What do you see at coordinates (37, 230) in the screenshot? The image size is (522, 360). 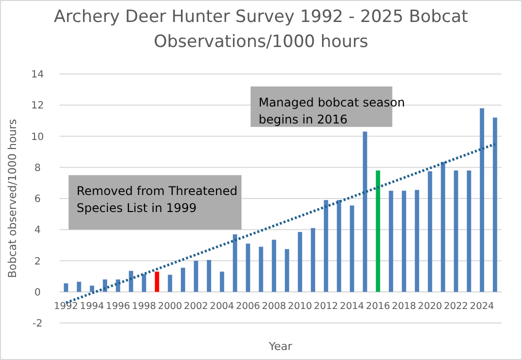 I see `y-tick-label: 4` at bounding box center [37, 230].